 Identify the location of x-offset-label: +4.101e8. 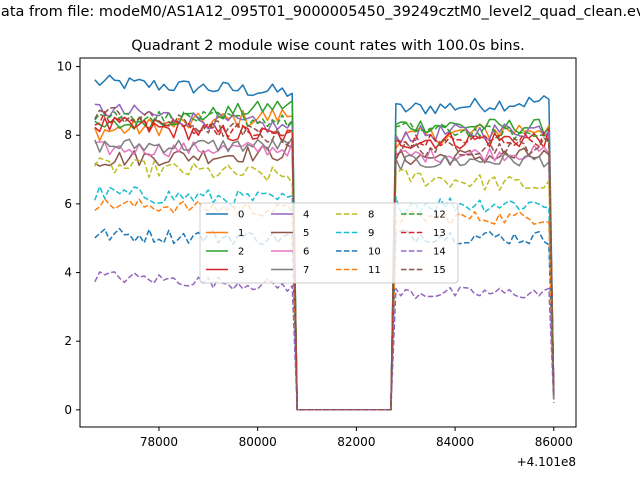
(546, 462).